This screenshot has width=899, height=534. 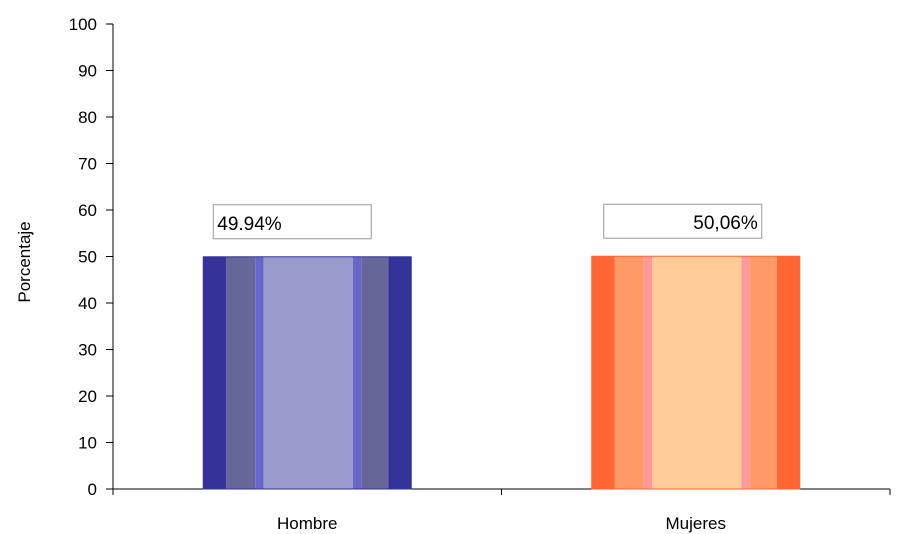 What do you see at coordinates (24, 261) in the screenshot?
I see `y-axis-title: Porcentaje` at bounding box center [24, 261].